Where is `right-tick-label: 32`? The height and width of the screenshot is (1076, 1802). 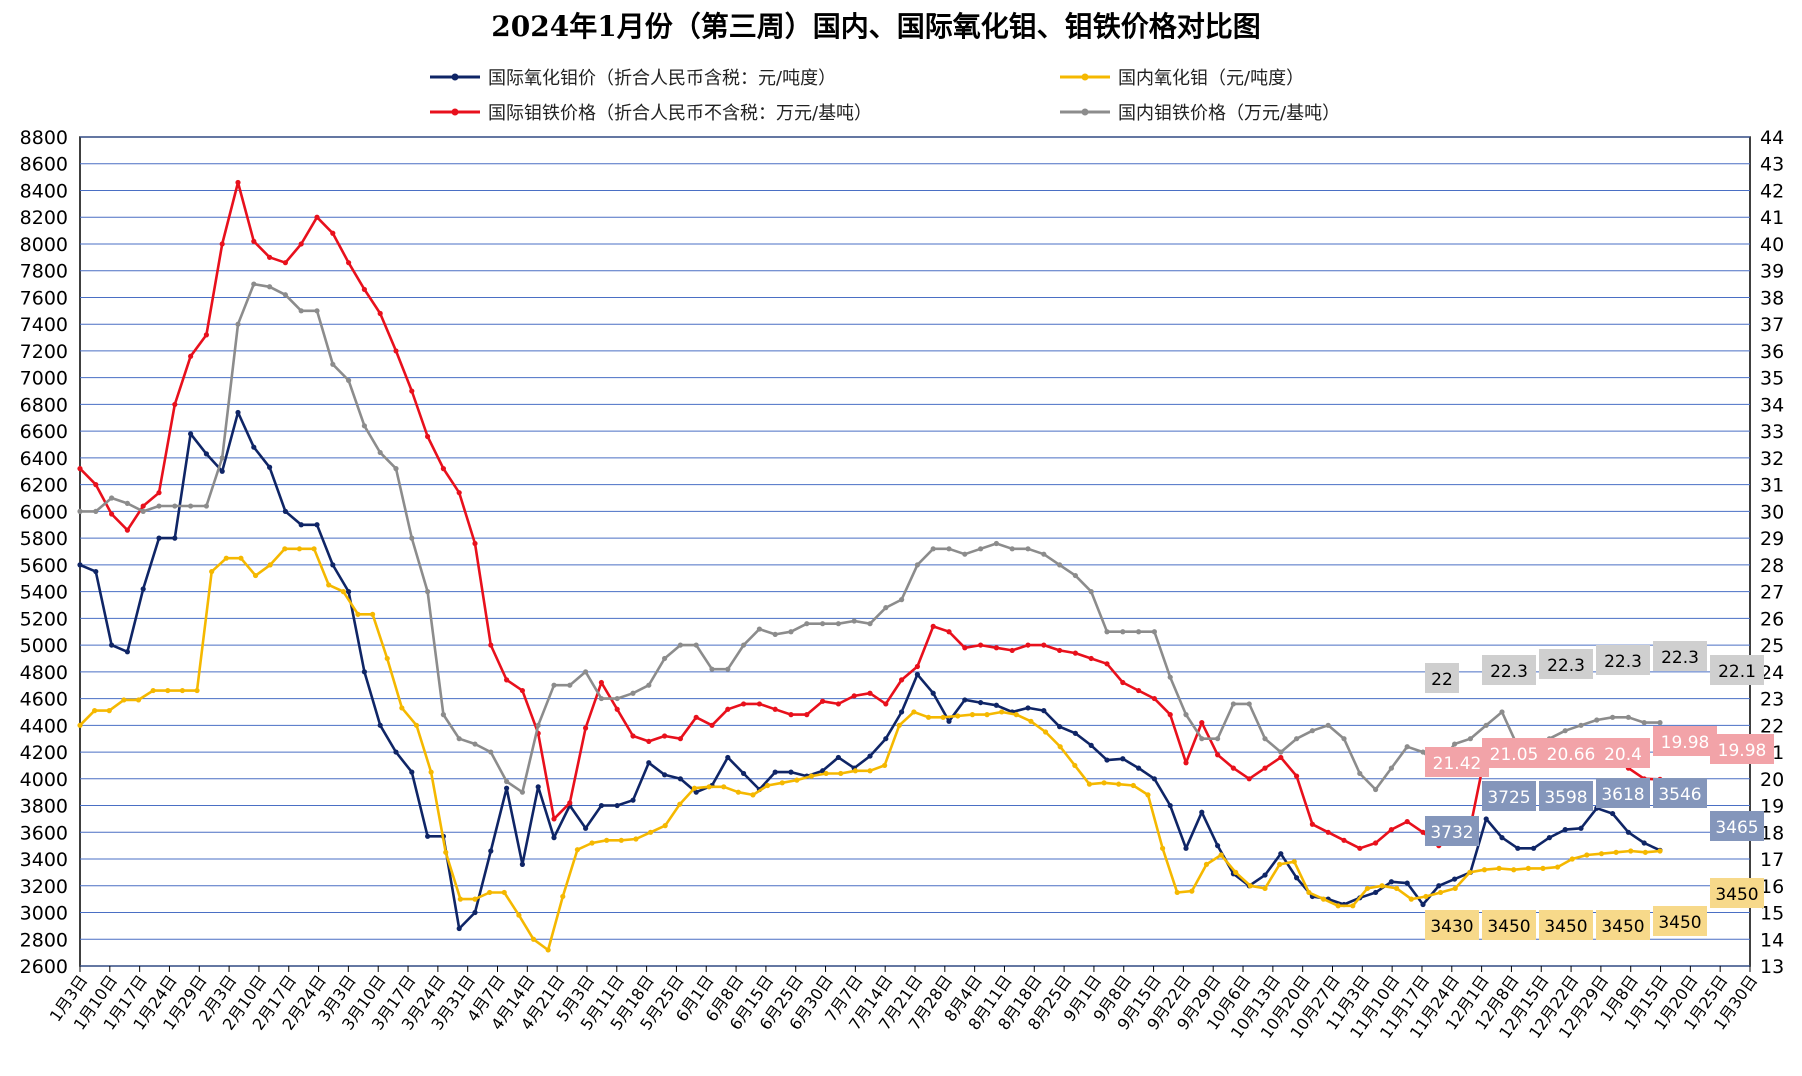 right-tick-label: 32 is located at coordinates (1772, 459).